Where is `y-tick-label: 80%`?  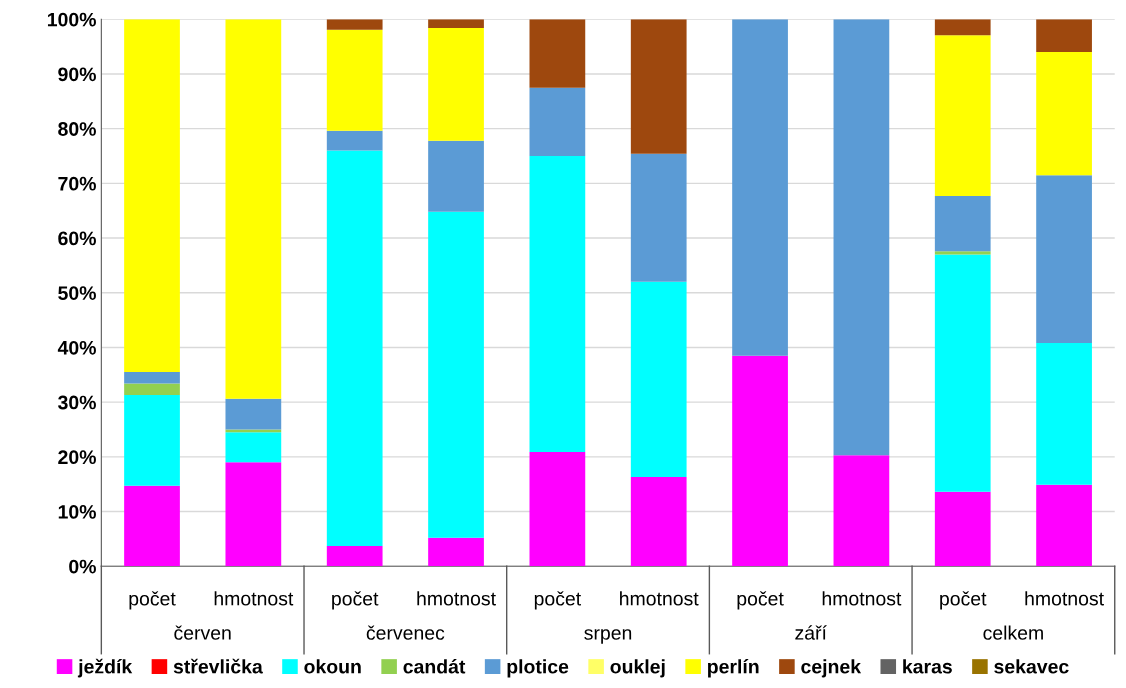
y-tick-label: 80% is located at coordinates (77, 129).